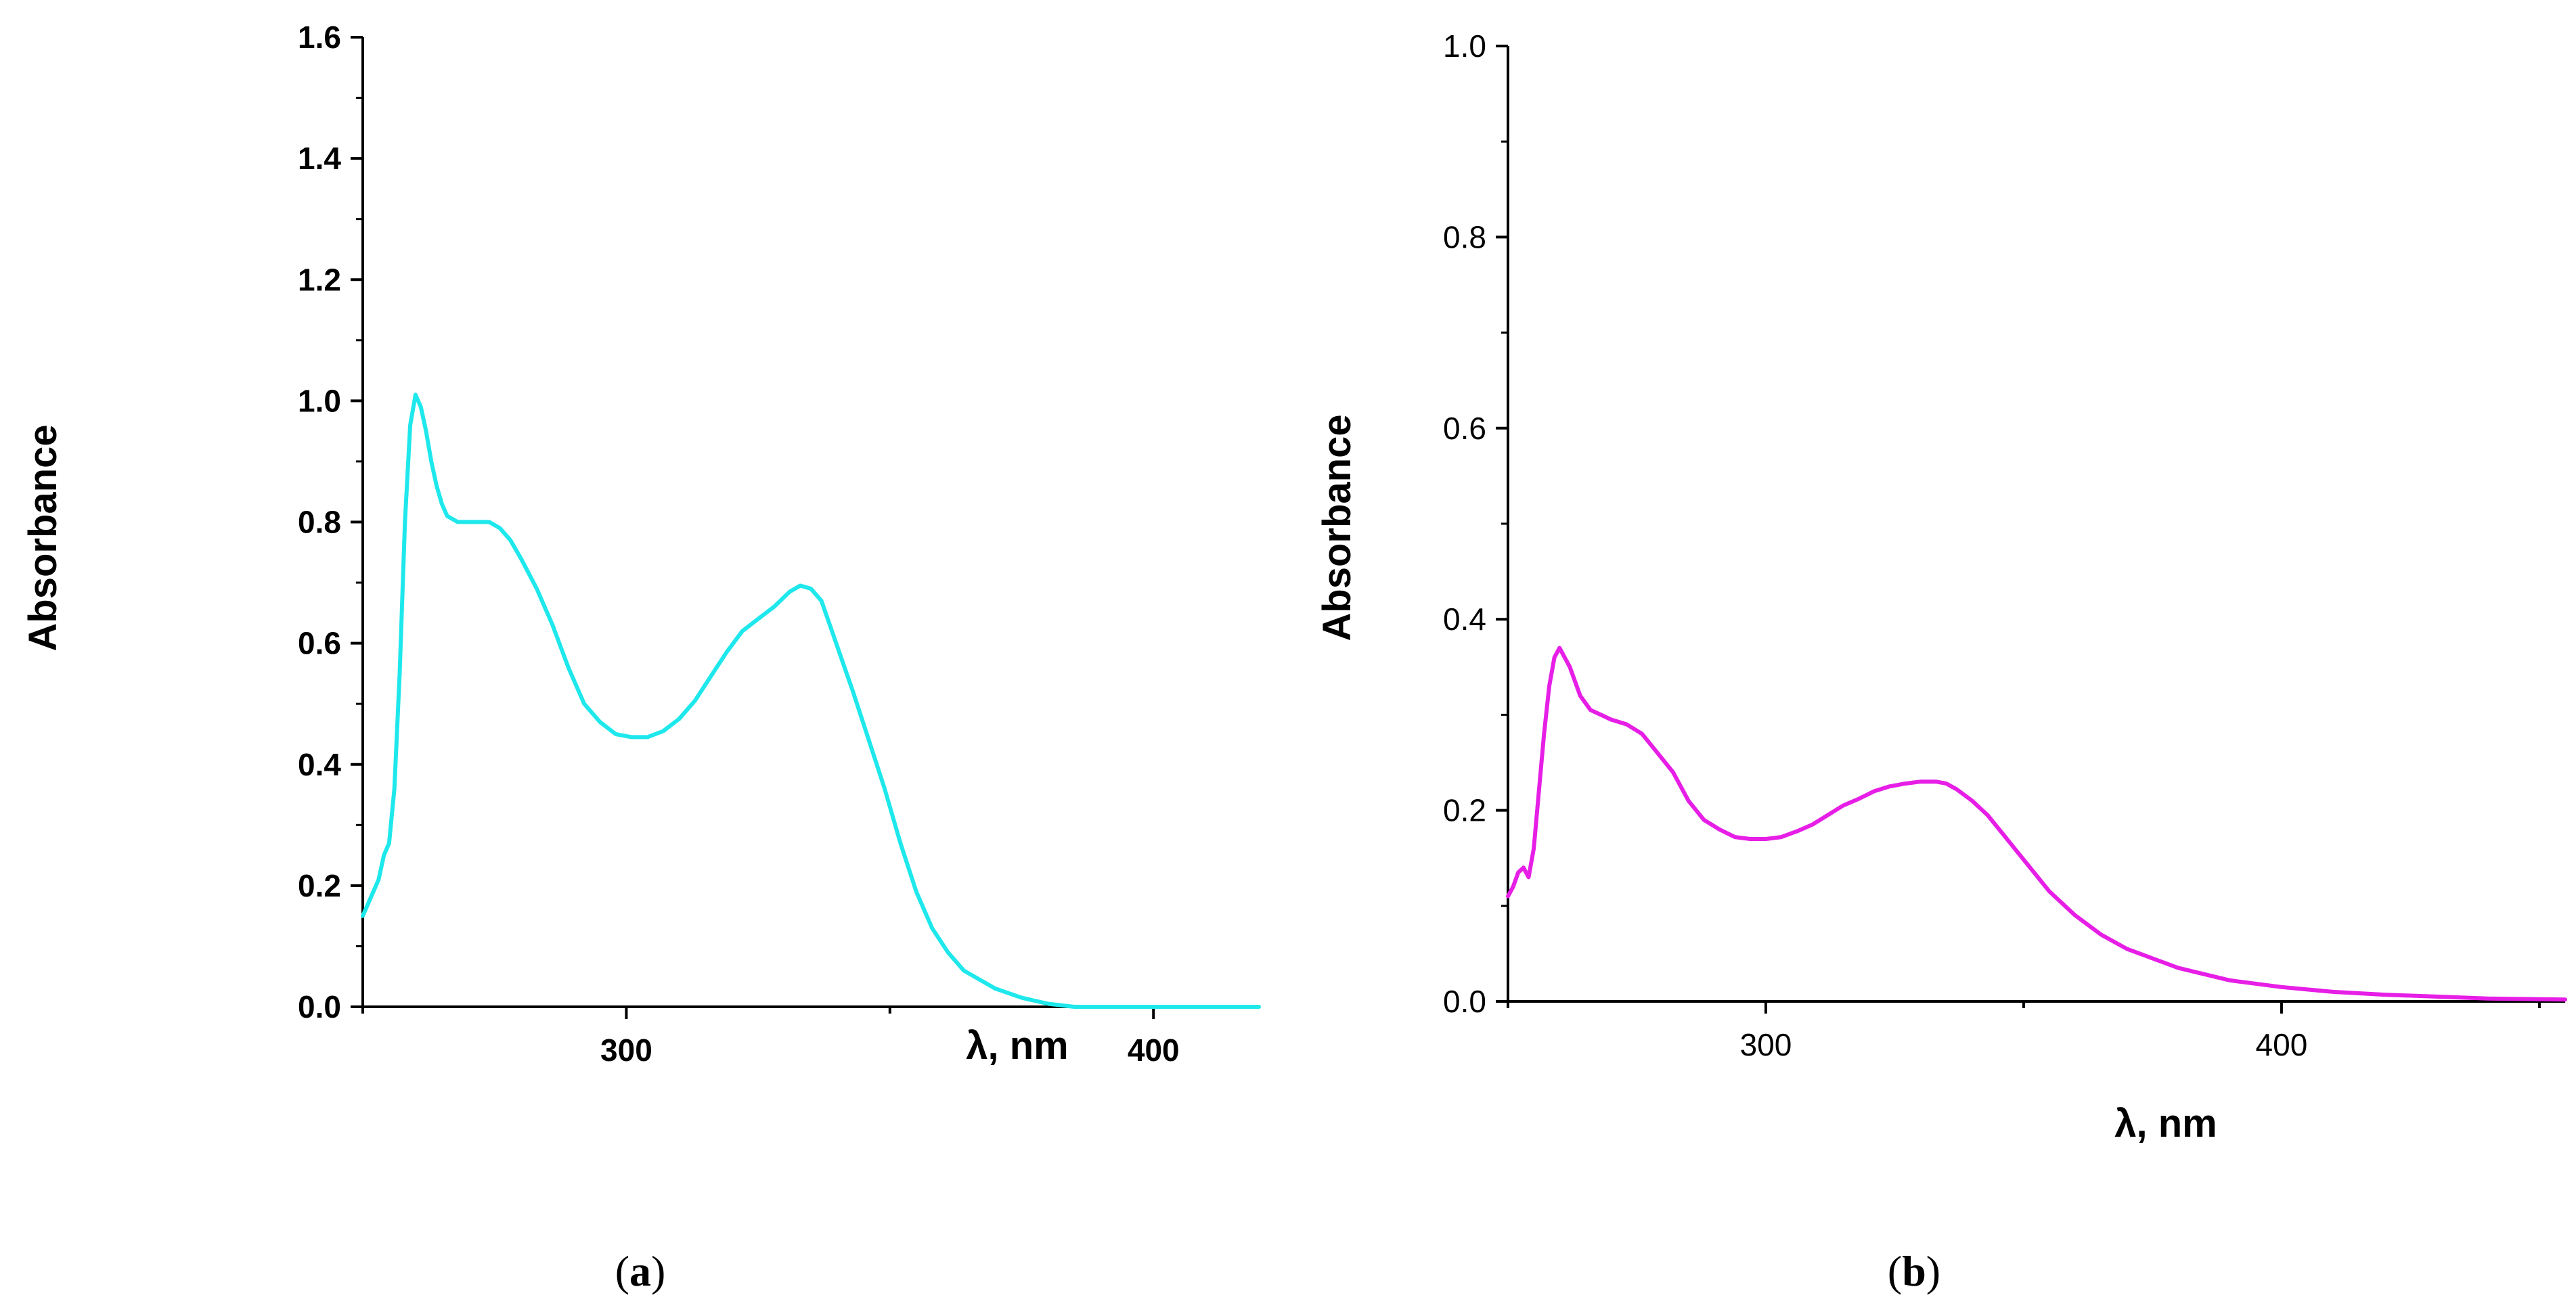  Describe the element at coordinates (1766, 1044) in the screenshot. I see `x-tick-label-b: 300` at that location.